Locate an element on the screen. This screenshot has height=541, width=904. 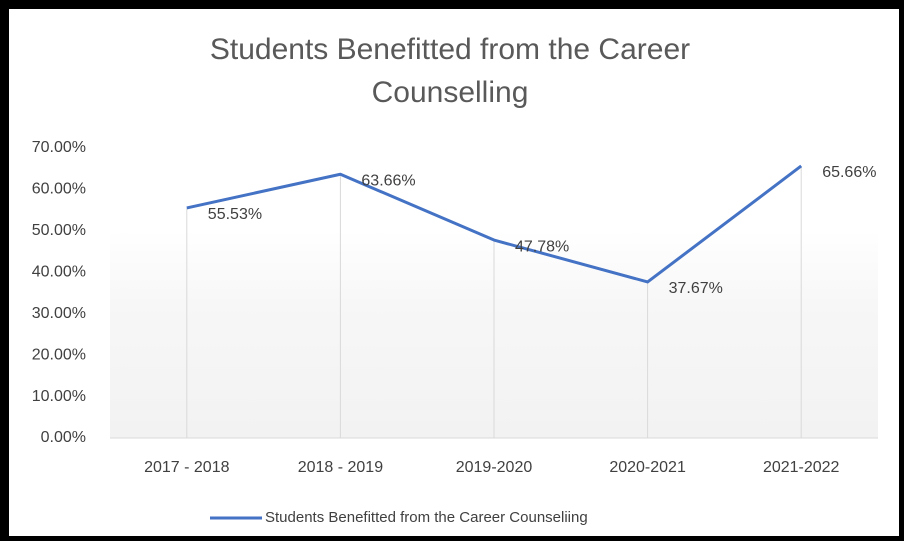
y-tick-label: 30.00% is located at coordinates (59, 313).